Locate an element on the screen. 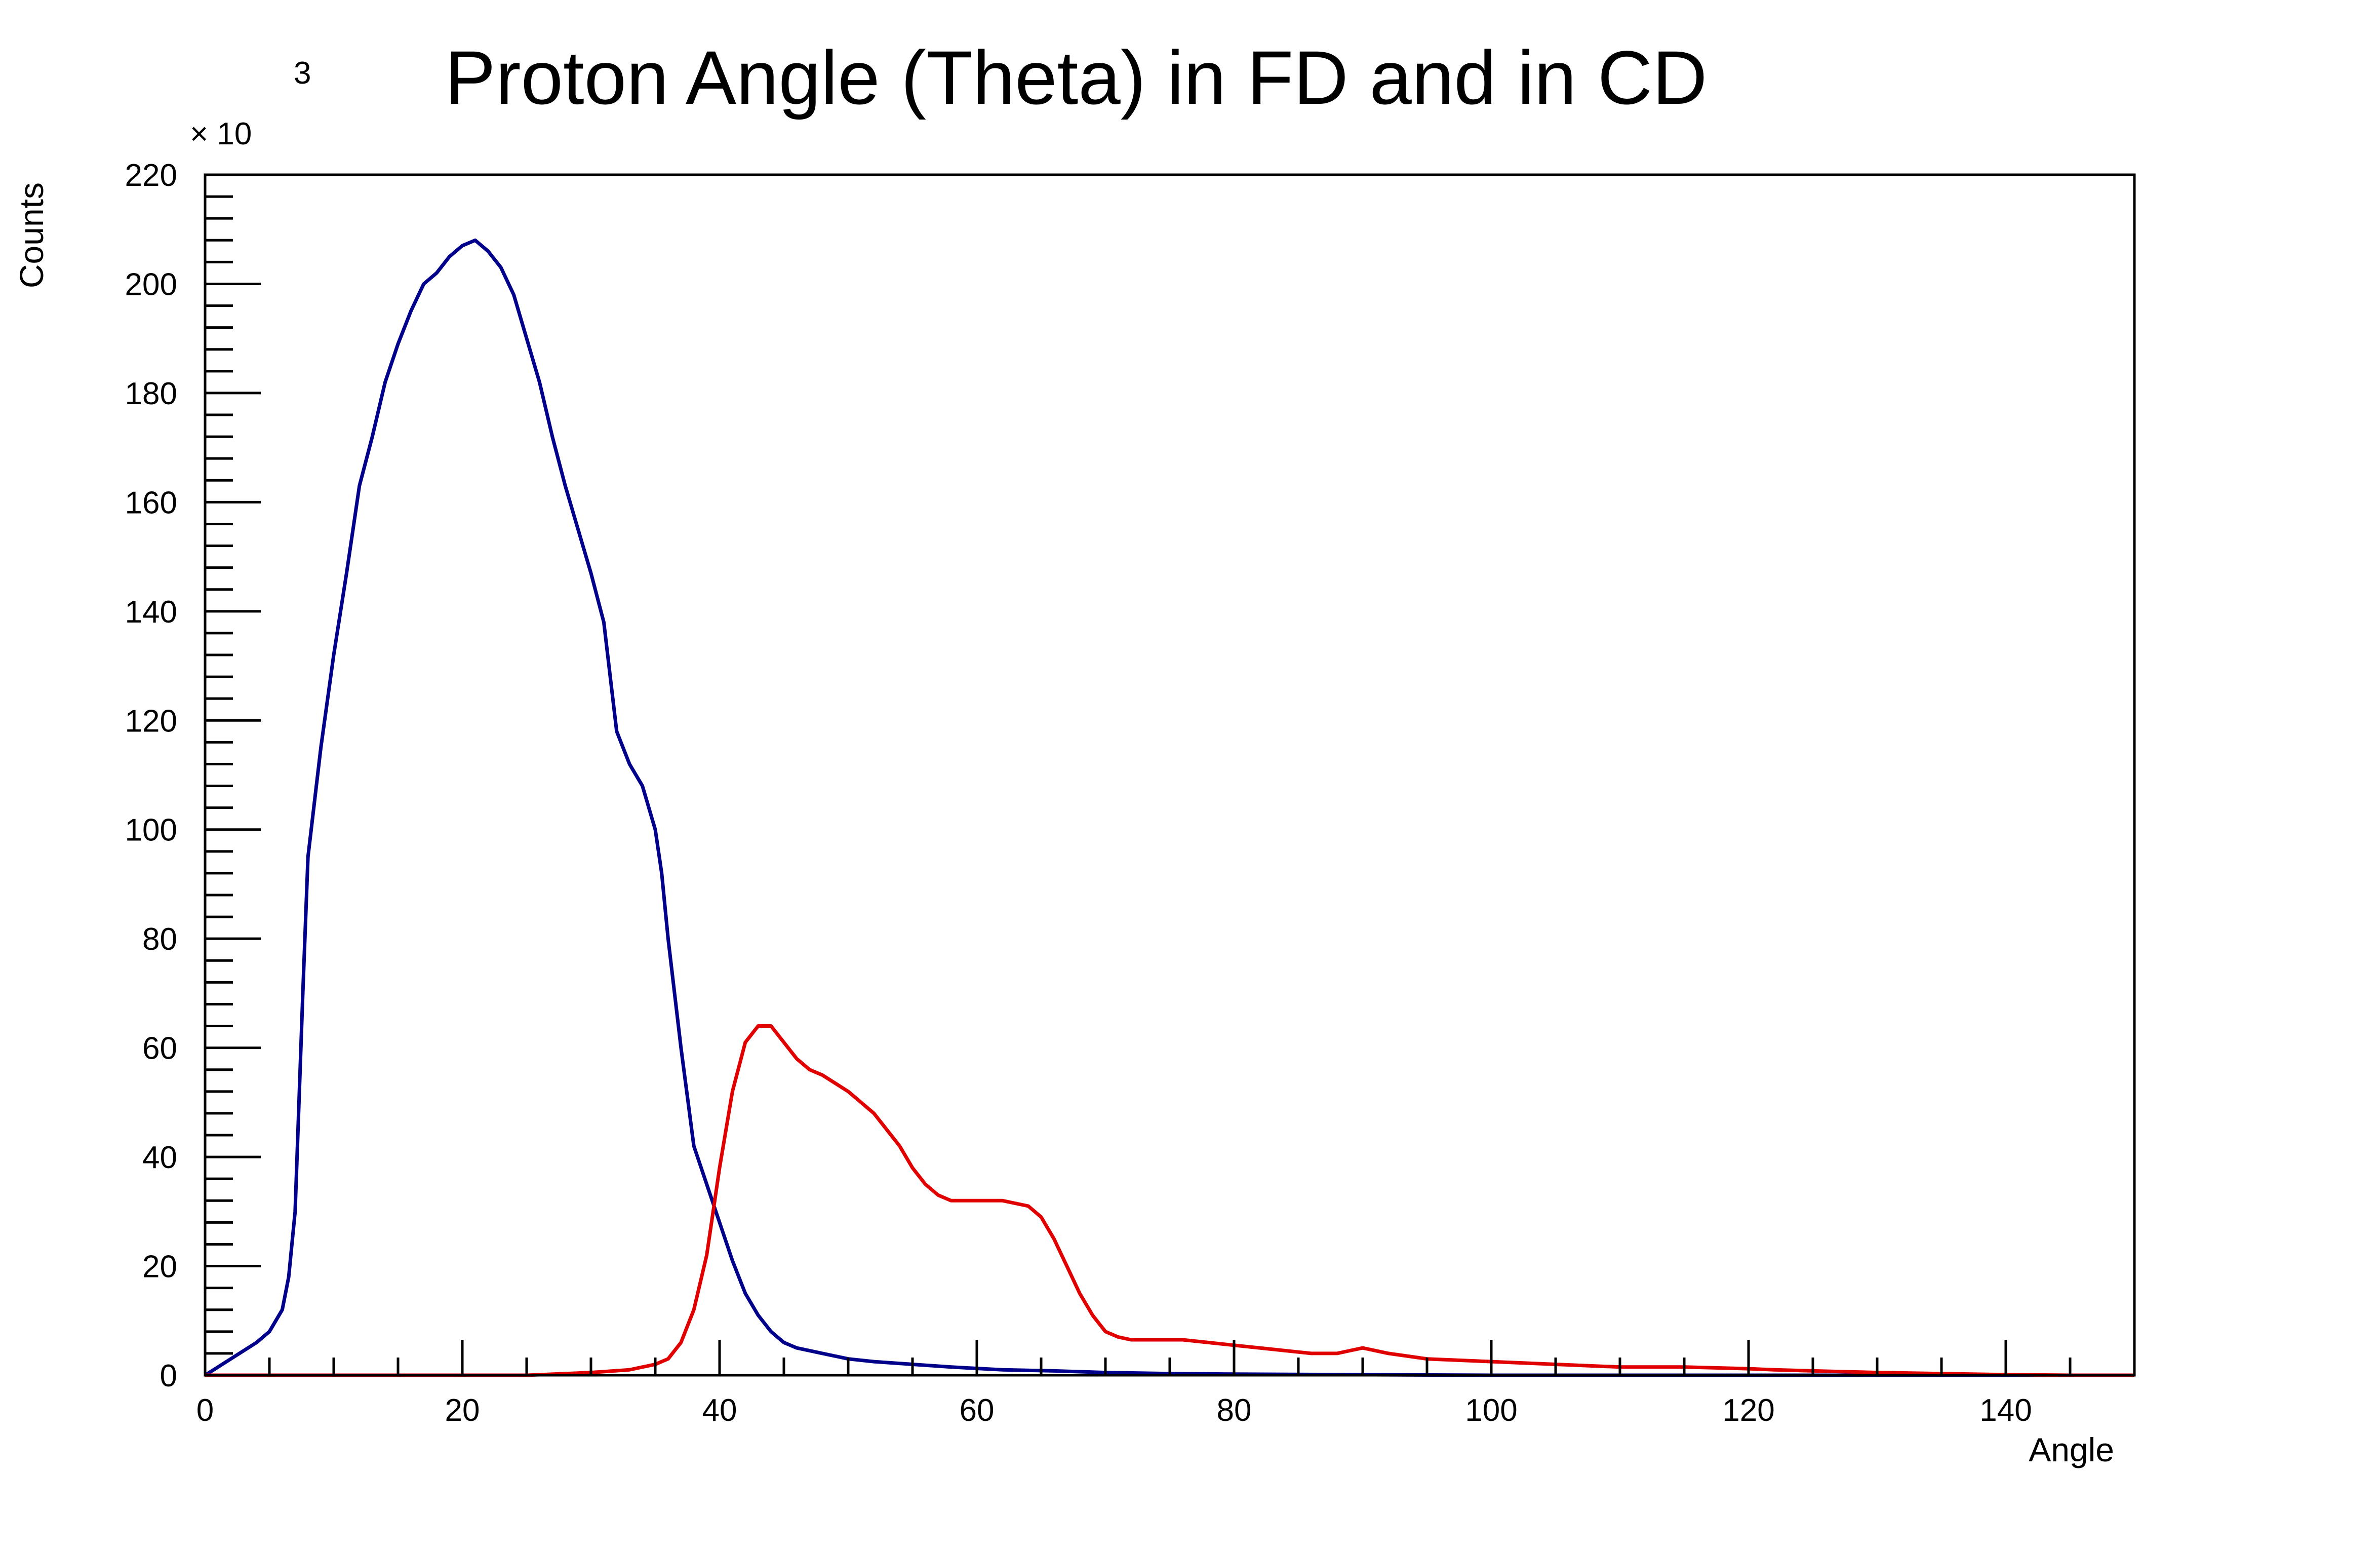  y-tick-label: 80 is located at coordinates (159, 939).